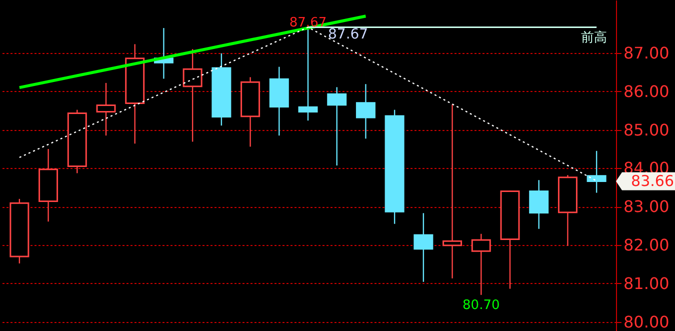 The height and width of the screenshot is (331, 675). Describe the element at coordinates (481, 305) in the screenshot. I see `annotation: 80.70` at that location.